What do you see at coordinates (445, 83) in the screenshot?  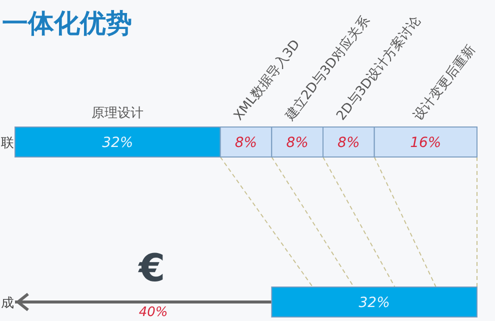 I see `text: 设计变更后重新` at bounding box center [445, 83].